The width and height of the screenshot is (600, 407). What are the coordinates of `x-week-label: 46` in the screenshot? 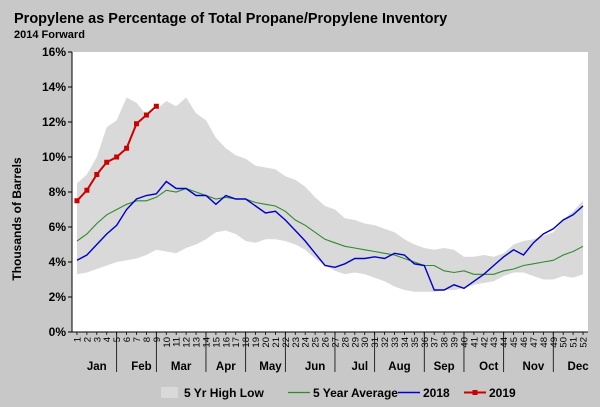 It's located at (524, 342).